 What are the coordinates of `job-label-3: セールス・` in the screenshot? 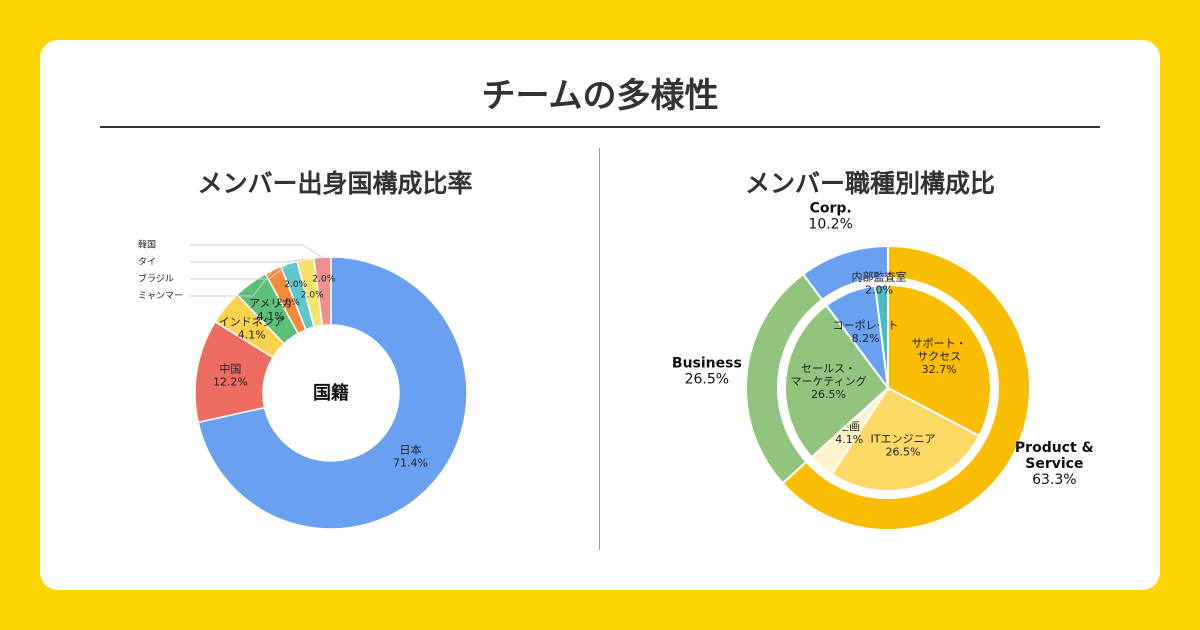 It's located at (828, 368).